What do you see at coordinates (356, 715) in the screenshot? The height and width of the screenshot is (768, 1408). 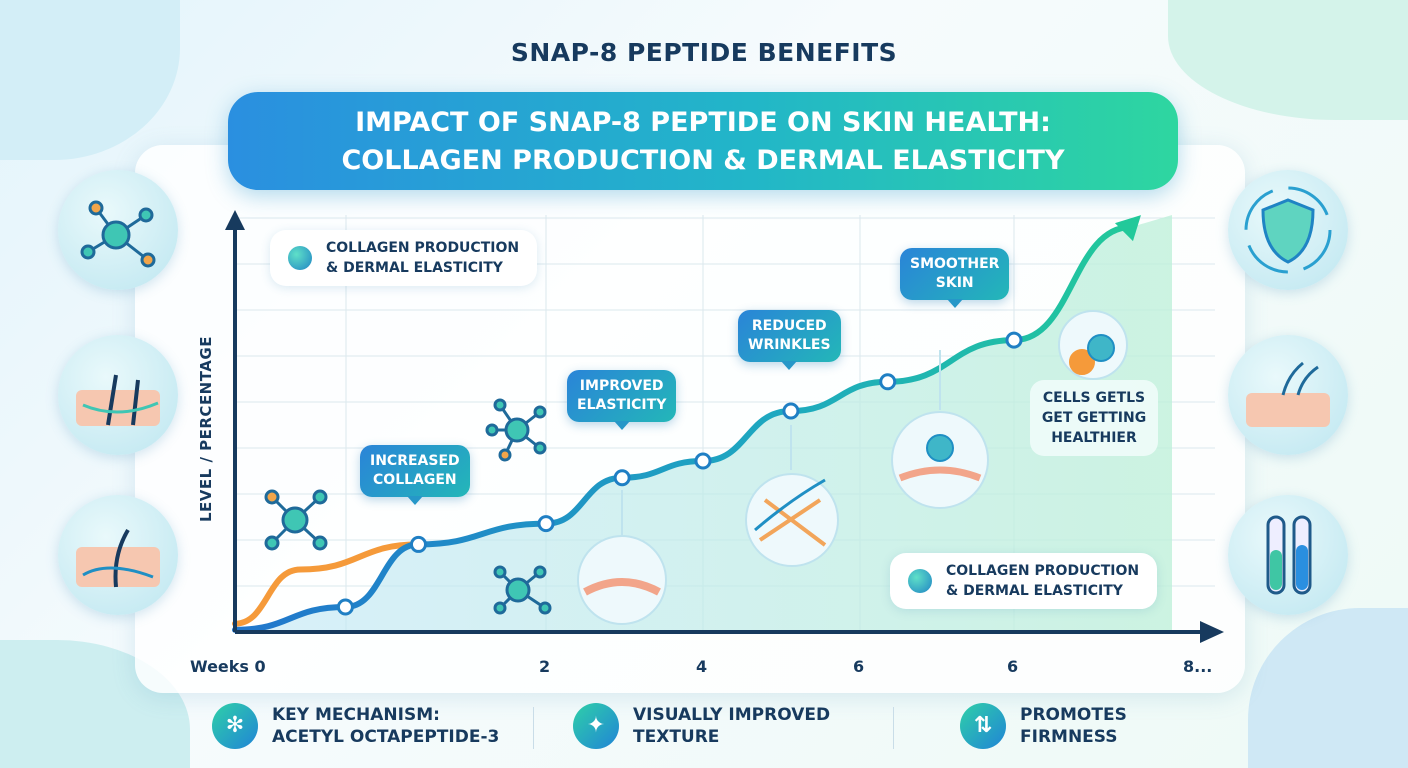 I see `feature-label: KEY MECHANISM:` at bounding box center [356, 715].